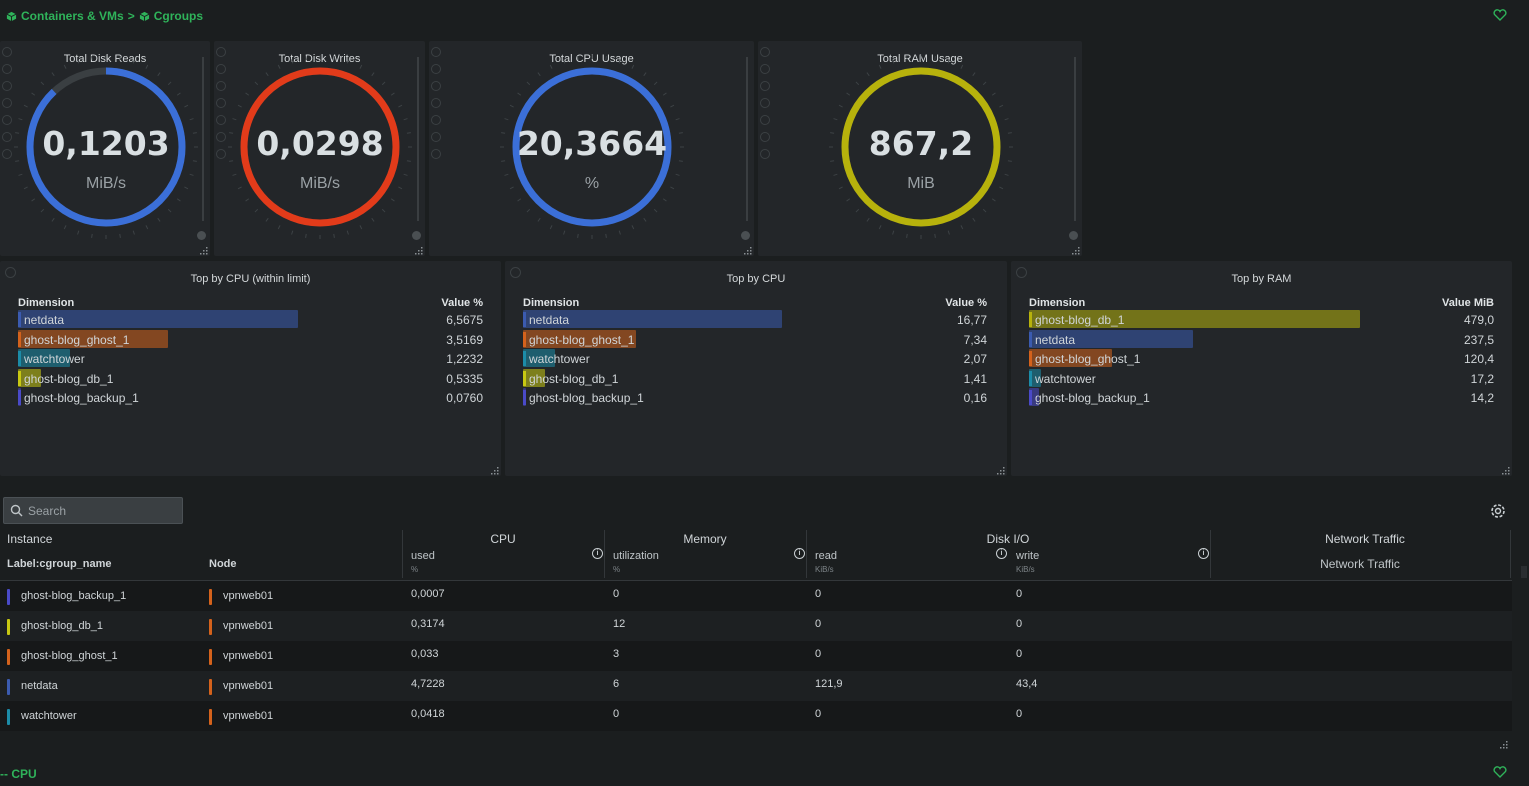 This screenshot has width=1529, height=786. What do you see at coordinates (756, 686) in the screenshot?
I see `table-row: netdata vpnweb01 4,7228 6 121,9 43,4` at bounding box center [756, 686].